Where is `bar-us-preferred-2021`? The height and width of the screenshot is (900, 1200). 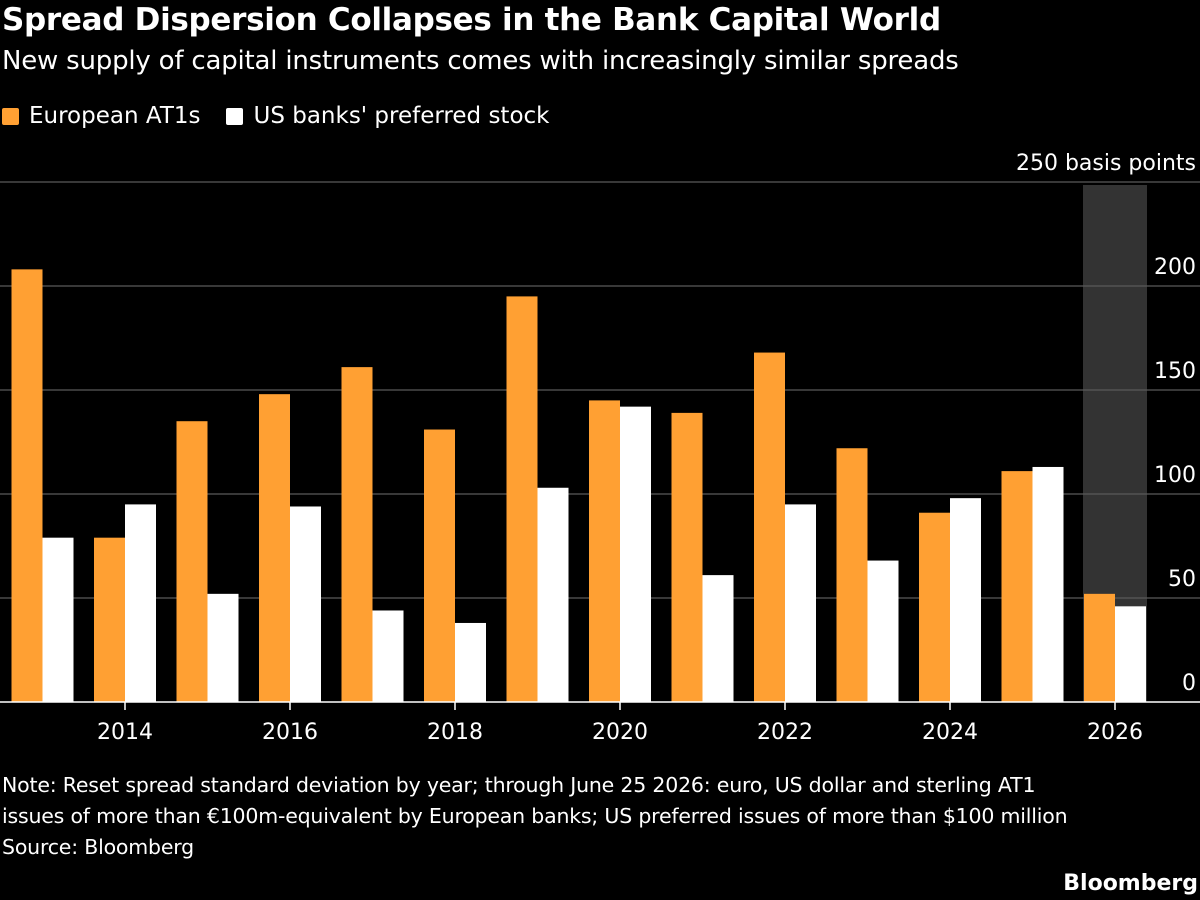 bar-us-preferred-2021 is located at coordinates (718, 638).